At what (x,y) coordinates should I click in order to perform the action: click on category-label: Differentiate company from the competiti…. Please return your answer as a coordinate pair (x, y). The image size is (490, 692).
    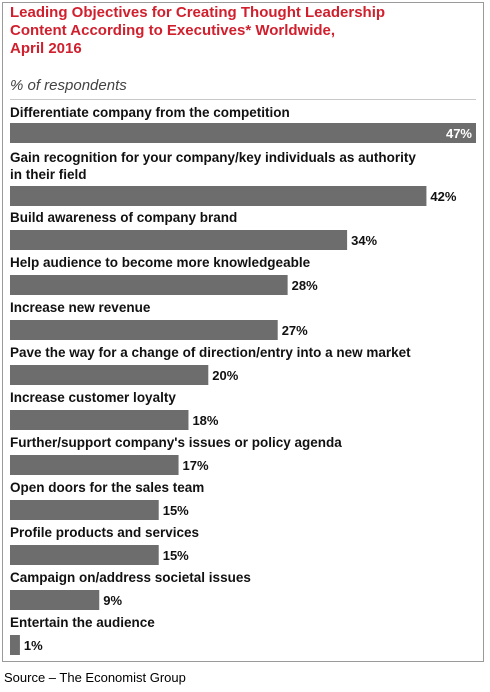
    Looking at the image, I should click on (150, 112).